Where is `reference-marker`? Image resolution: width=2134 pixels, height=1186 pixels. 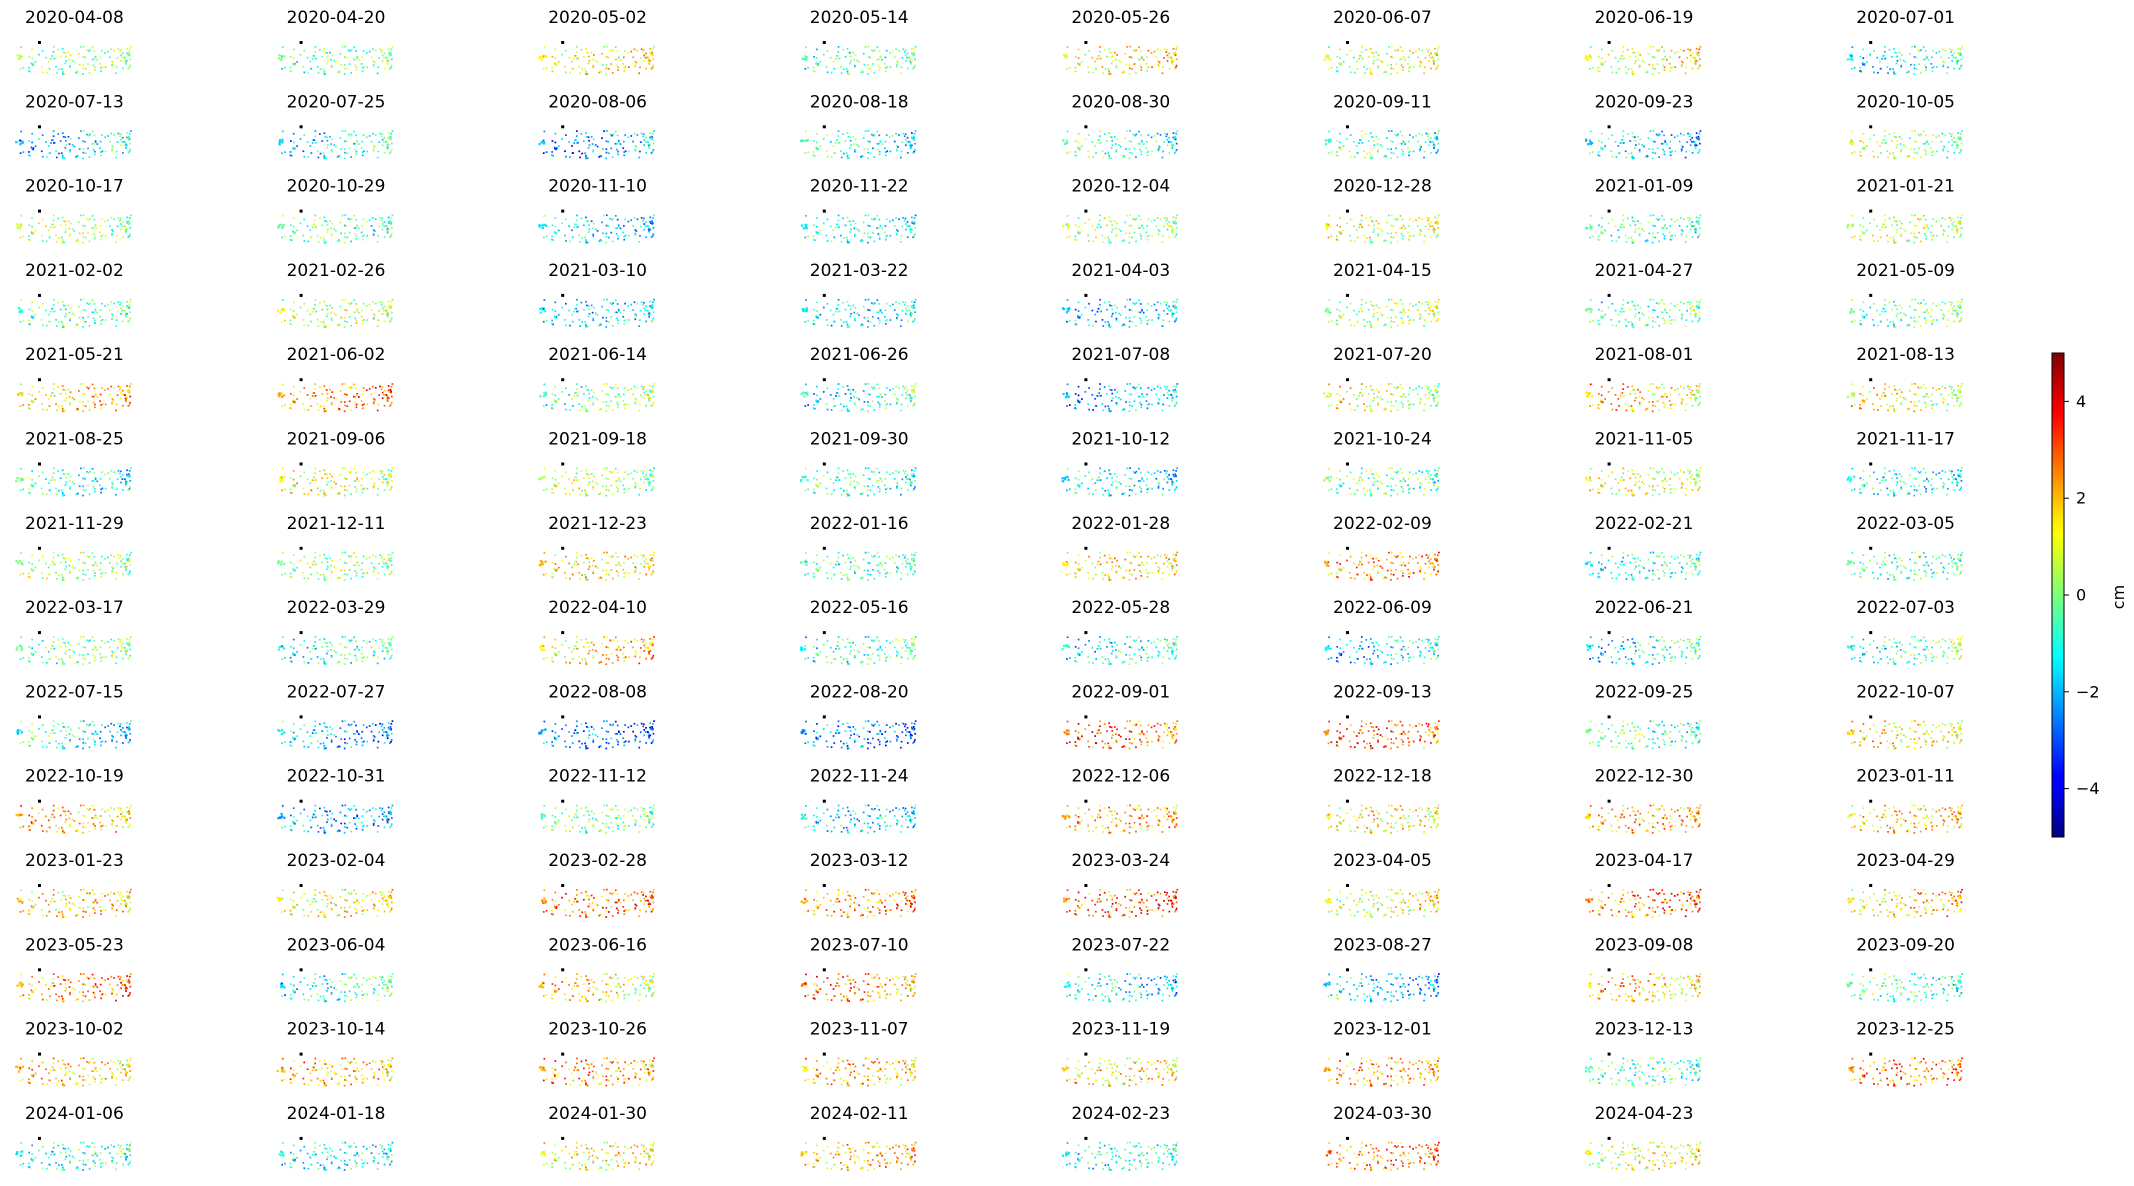 reference-marker is located at coordinates (1086, 295).